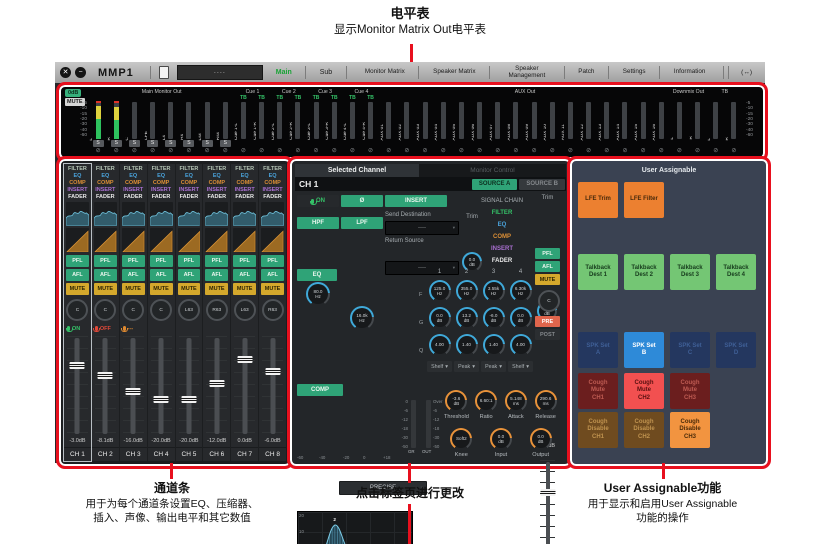  What do you see at coordinates (75, 102) in the screenshot?
I see `meter-mute-button: MUTE` at bounding box center [75, 102].